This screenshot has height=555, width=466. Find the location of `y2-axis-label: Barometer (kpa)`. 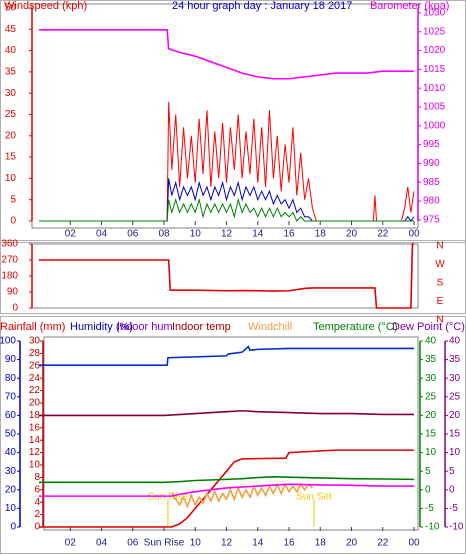

y2-axis-label: Barometer (kpa) is located at coordinates (409, 6).